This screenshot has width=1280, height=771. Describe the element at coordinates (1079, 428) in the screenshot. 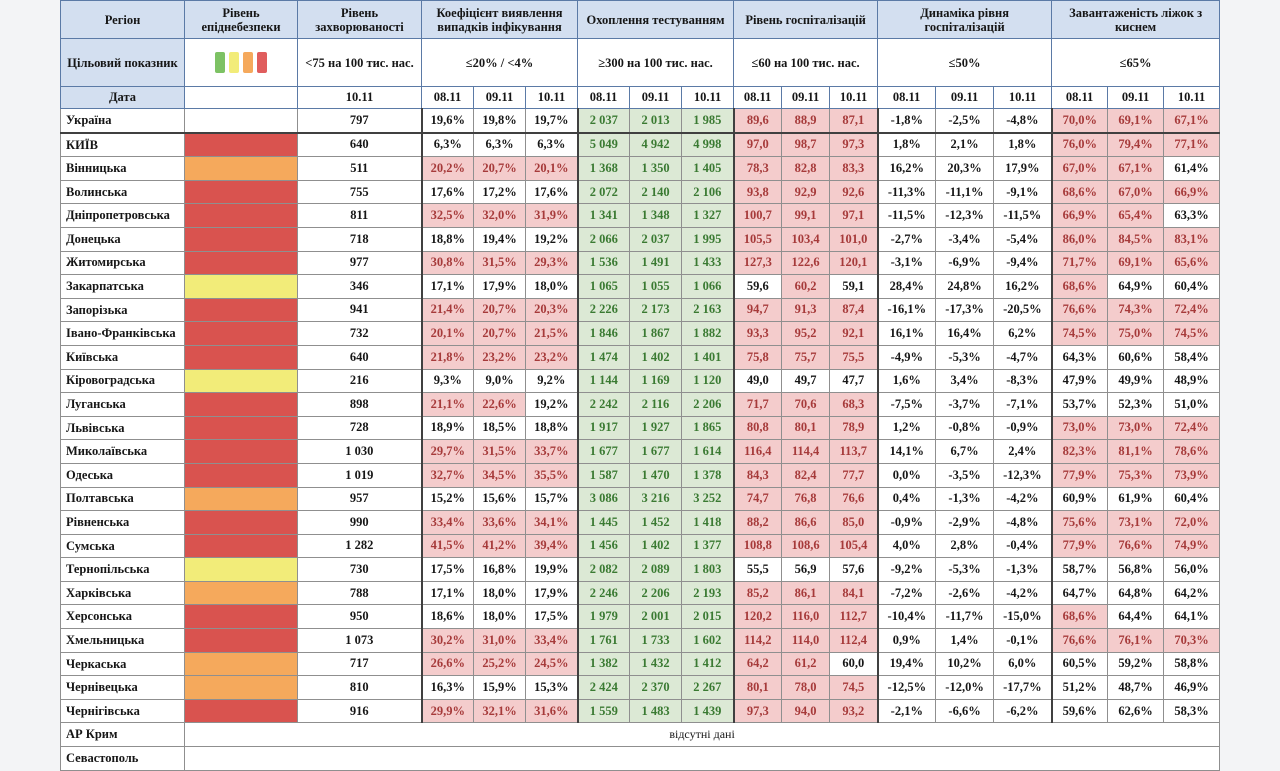

I see `bed-occupancy-cell: 73,0%` at that location.